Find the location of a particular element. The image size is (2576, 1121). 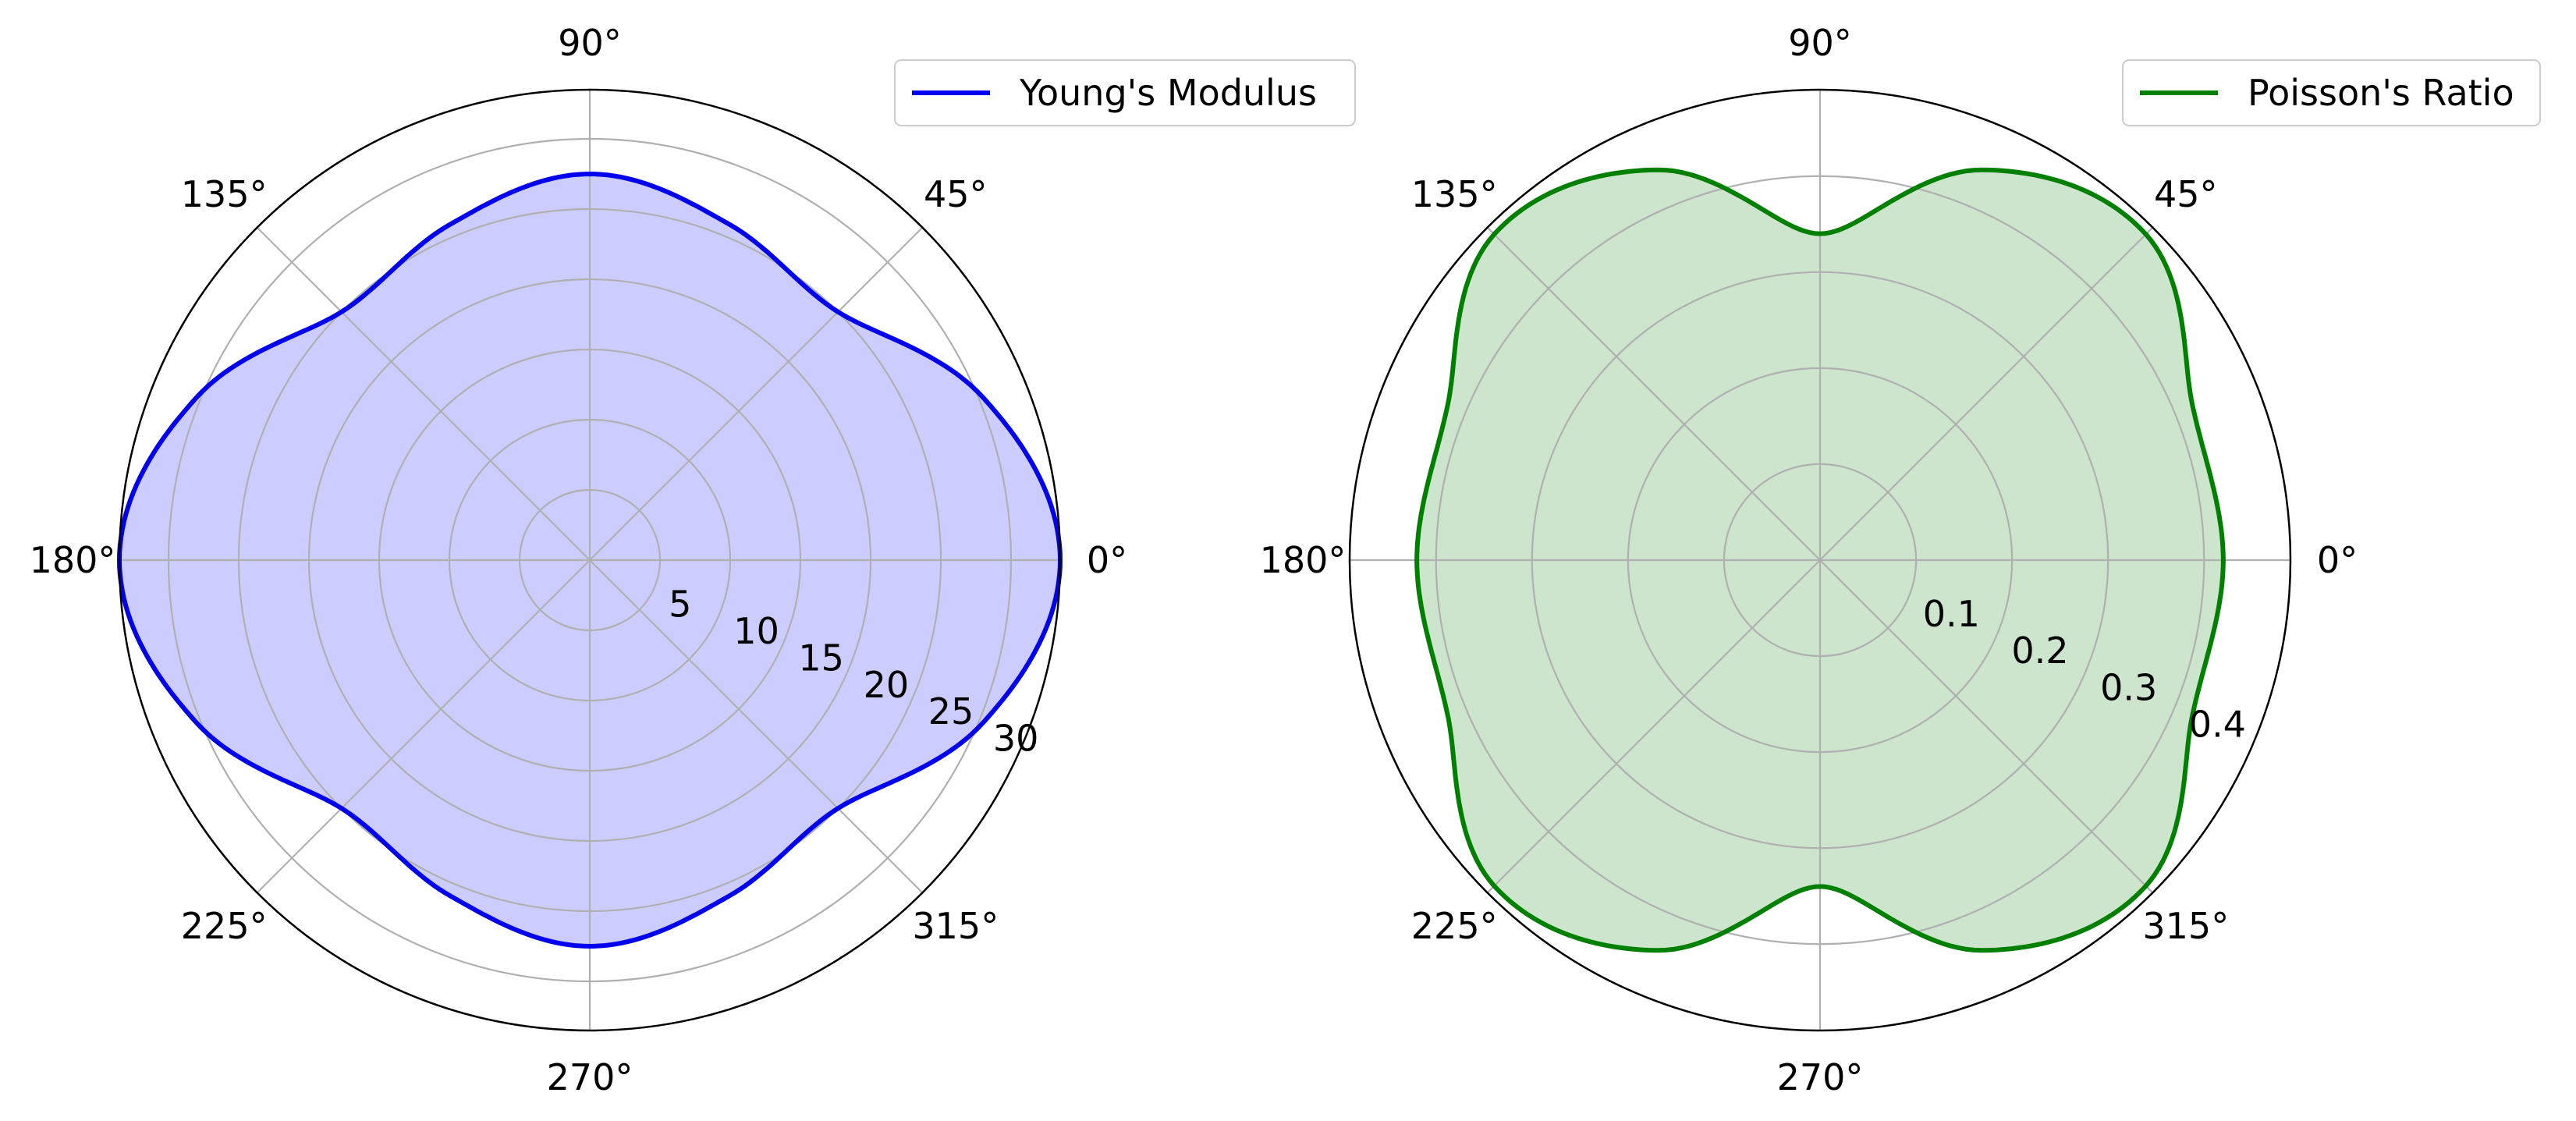

radial-tick-label: 30 is located at coordinates (1016, 739).